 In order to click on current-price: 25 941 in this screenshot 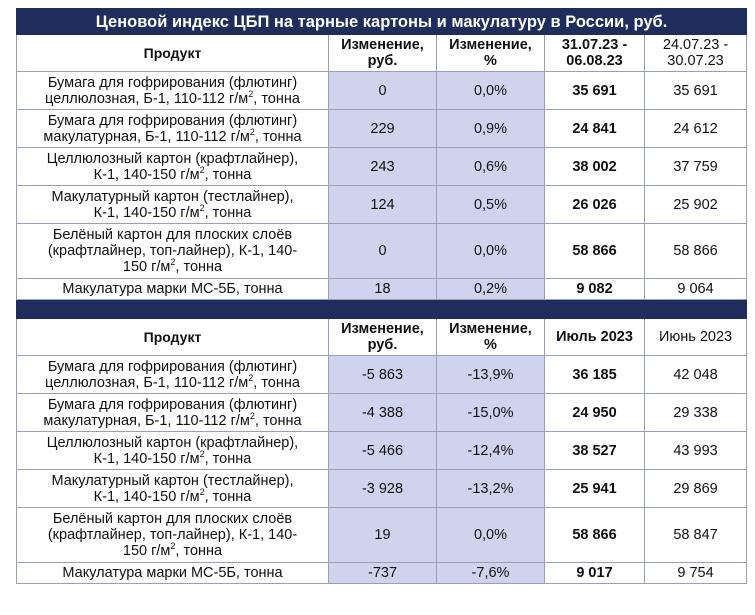, I will do `click(594, 488)`.